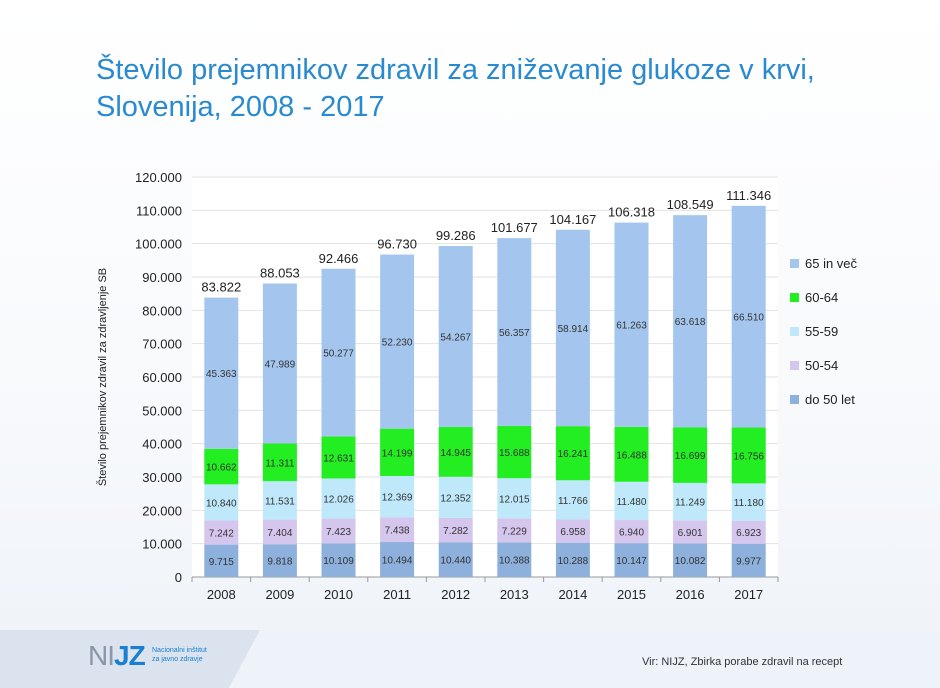 The height and width of the screenshot is (688, 940). What do you see at coordinates (279, 594) in the screenshot?
I see `x-tick-label: 2009` at bounding box center [279, 594].